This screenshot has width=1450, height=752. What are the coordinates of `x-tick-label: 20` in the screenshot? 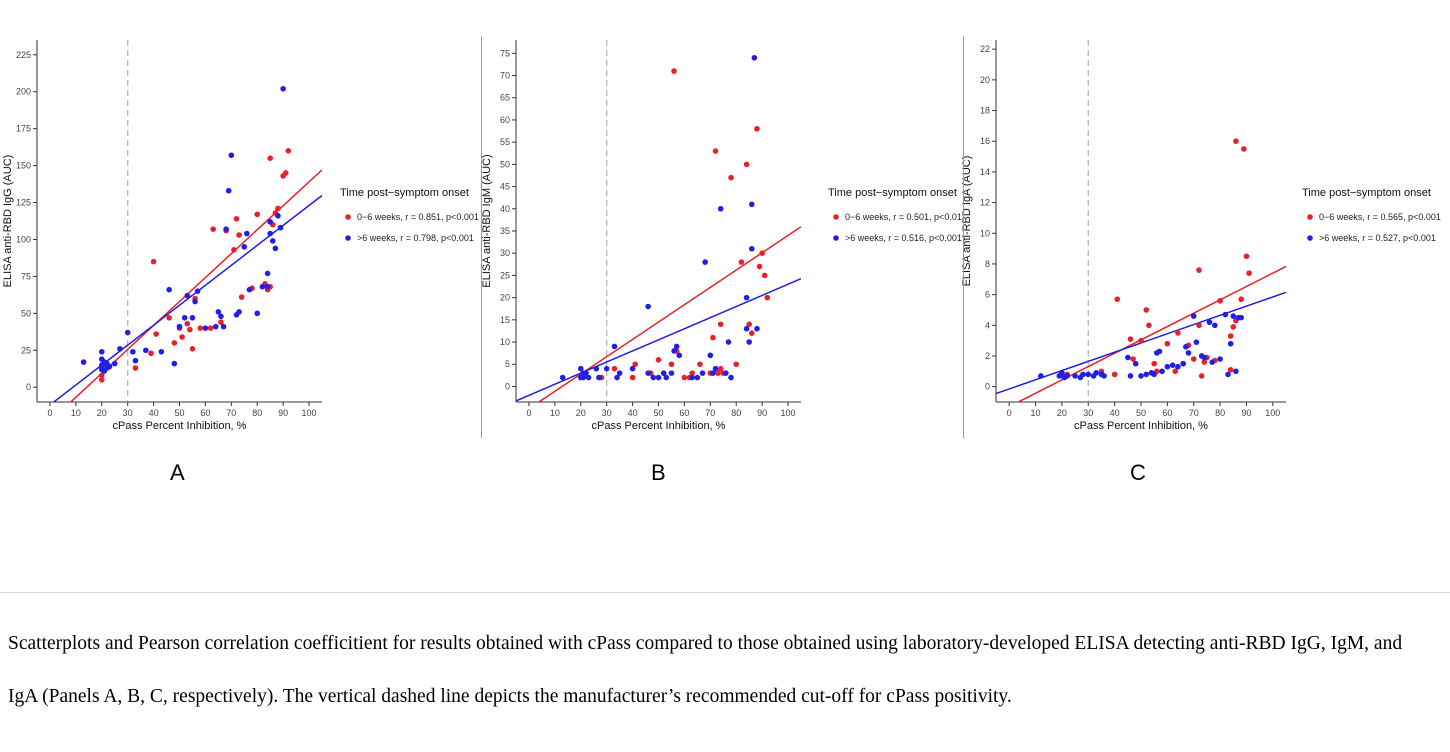 It's located at (102, 413).